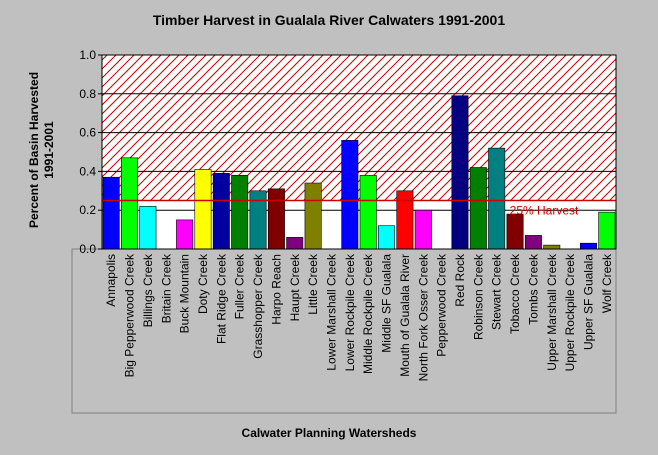 The width and height of the screenshot is (658, 455). What do you see at coordinates (240, 286) in the screenshot?
I see `x-tick-label: Fuller Creek` at bounding box center [240, 286].